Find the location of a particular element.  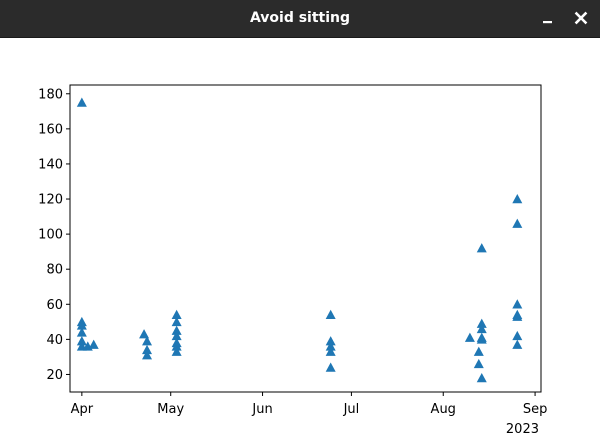

x-axis-year-label: 2023 is located at coordinates (522, 429).